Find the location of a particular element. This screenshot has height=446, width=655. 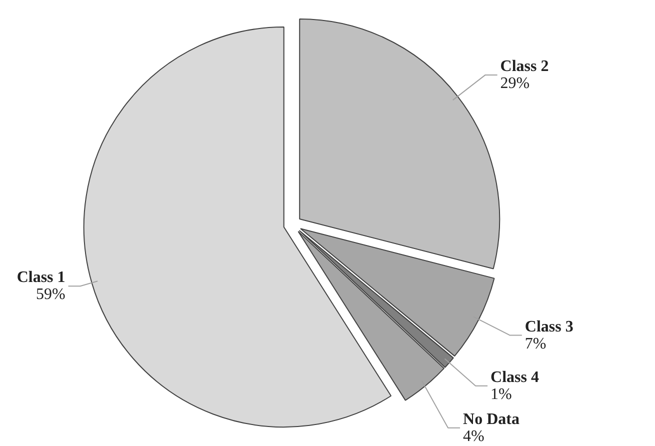

slice-label: Class 1 is located at coordinates (41, 277).